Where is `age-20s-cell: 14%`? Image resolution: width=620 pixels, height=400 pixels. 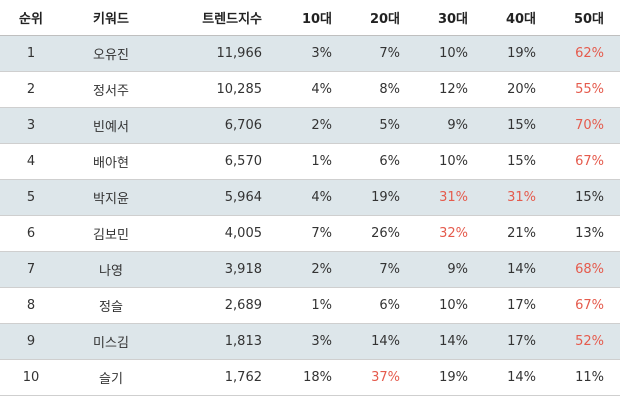
age-20s-cell: 14% is located at coordinates (385, 341).